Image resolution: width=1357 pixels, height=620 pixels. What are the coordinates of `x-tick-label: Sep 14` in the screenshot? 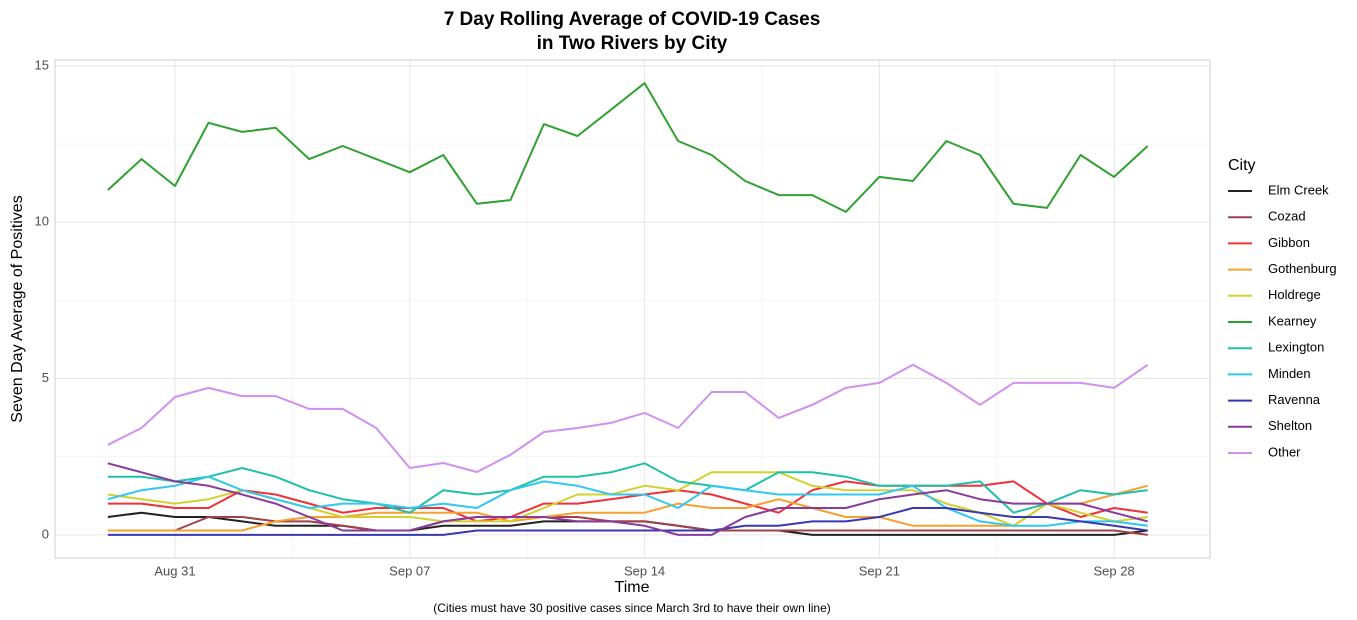 It's located at (644, 570).